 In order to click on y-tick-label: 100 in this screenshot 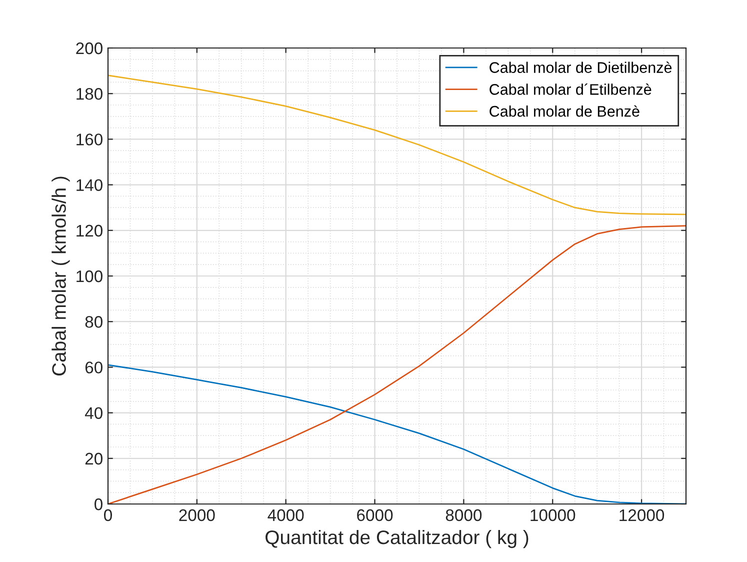, I will do `click(89, 276)`.